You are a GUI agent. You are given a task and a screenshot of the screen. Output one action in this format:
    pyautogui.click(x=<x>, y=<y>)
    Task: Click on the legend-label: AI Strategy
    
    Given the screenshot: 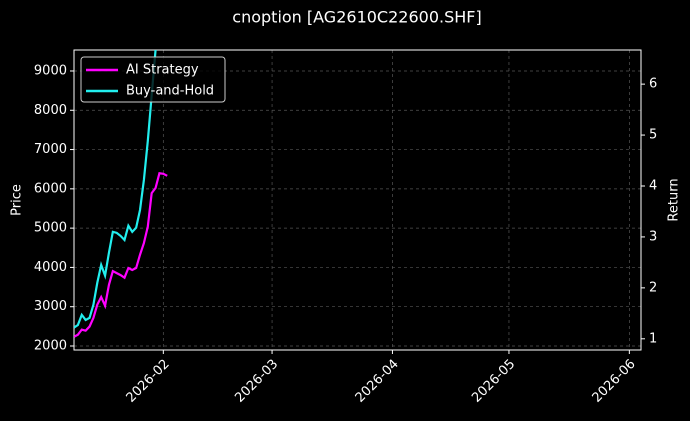 What is the action you would take?
    pyautogui.click(x=162, y=70)
    